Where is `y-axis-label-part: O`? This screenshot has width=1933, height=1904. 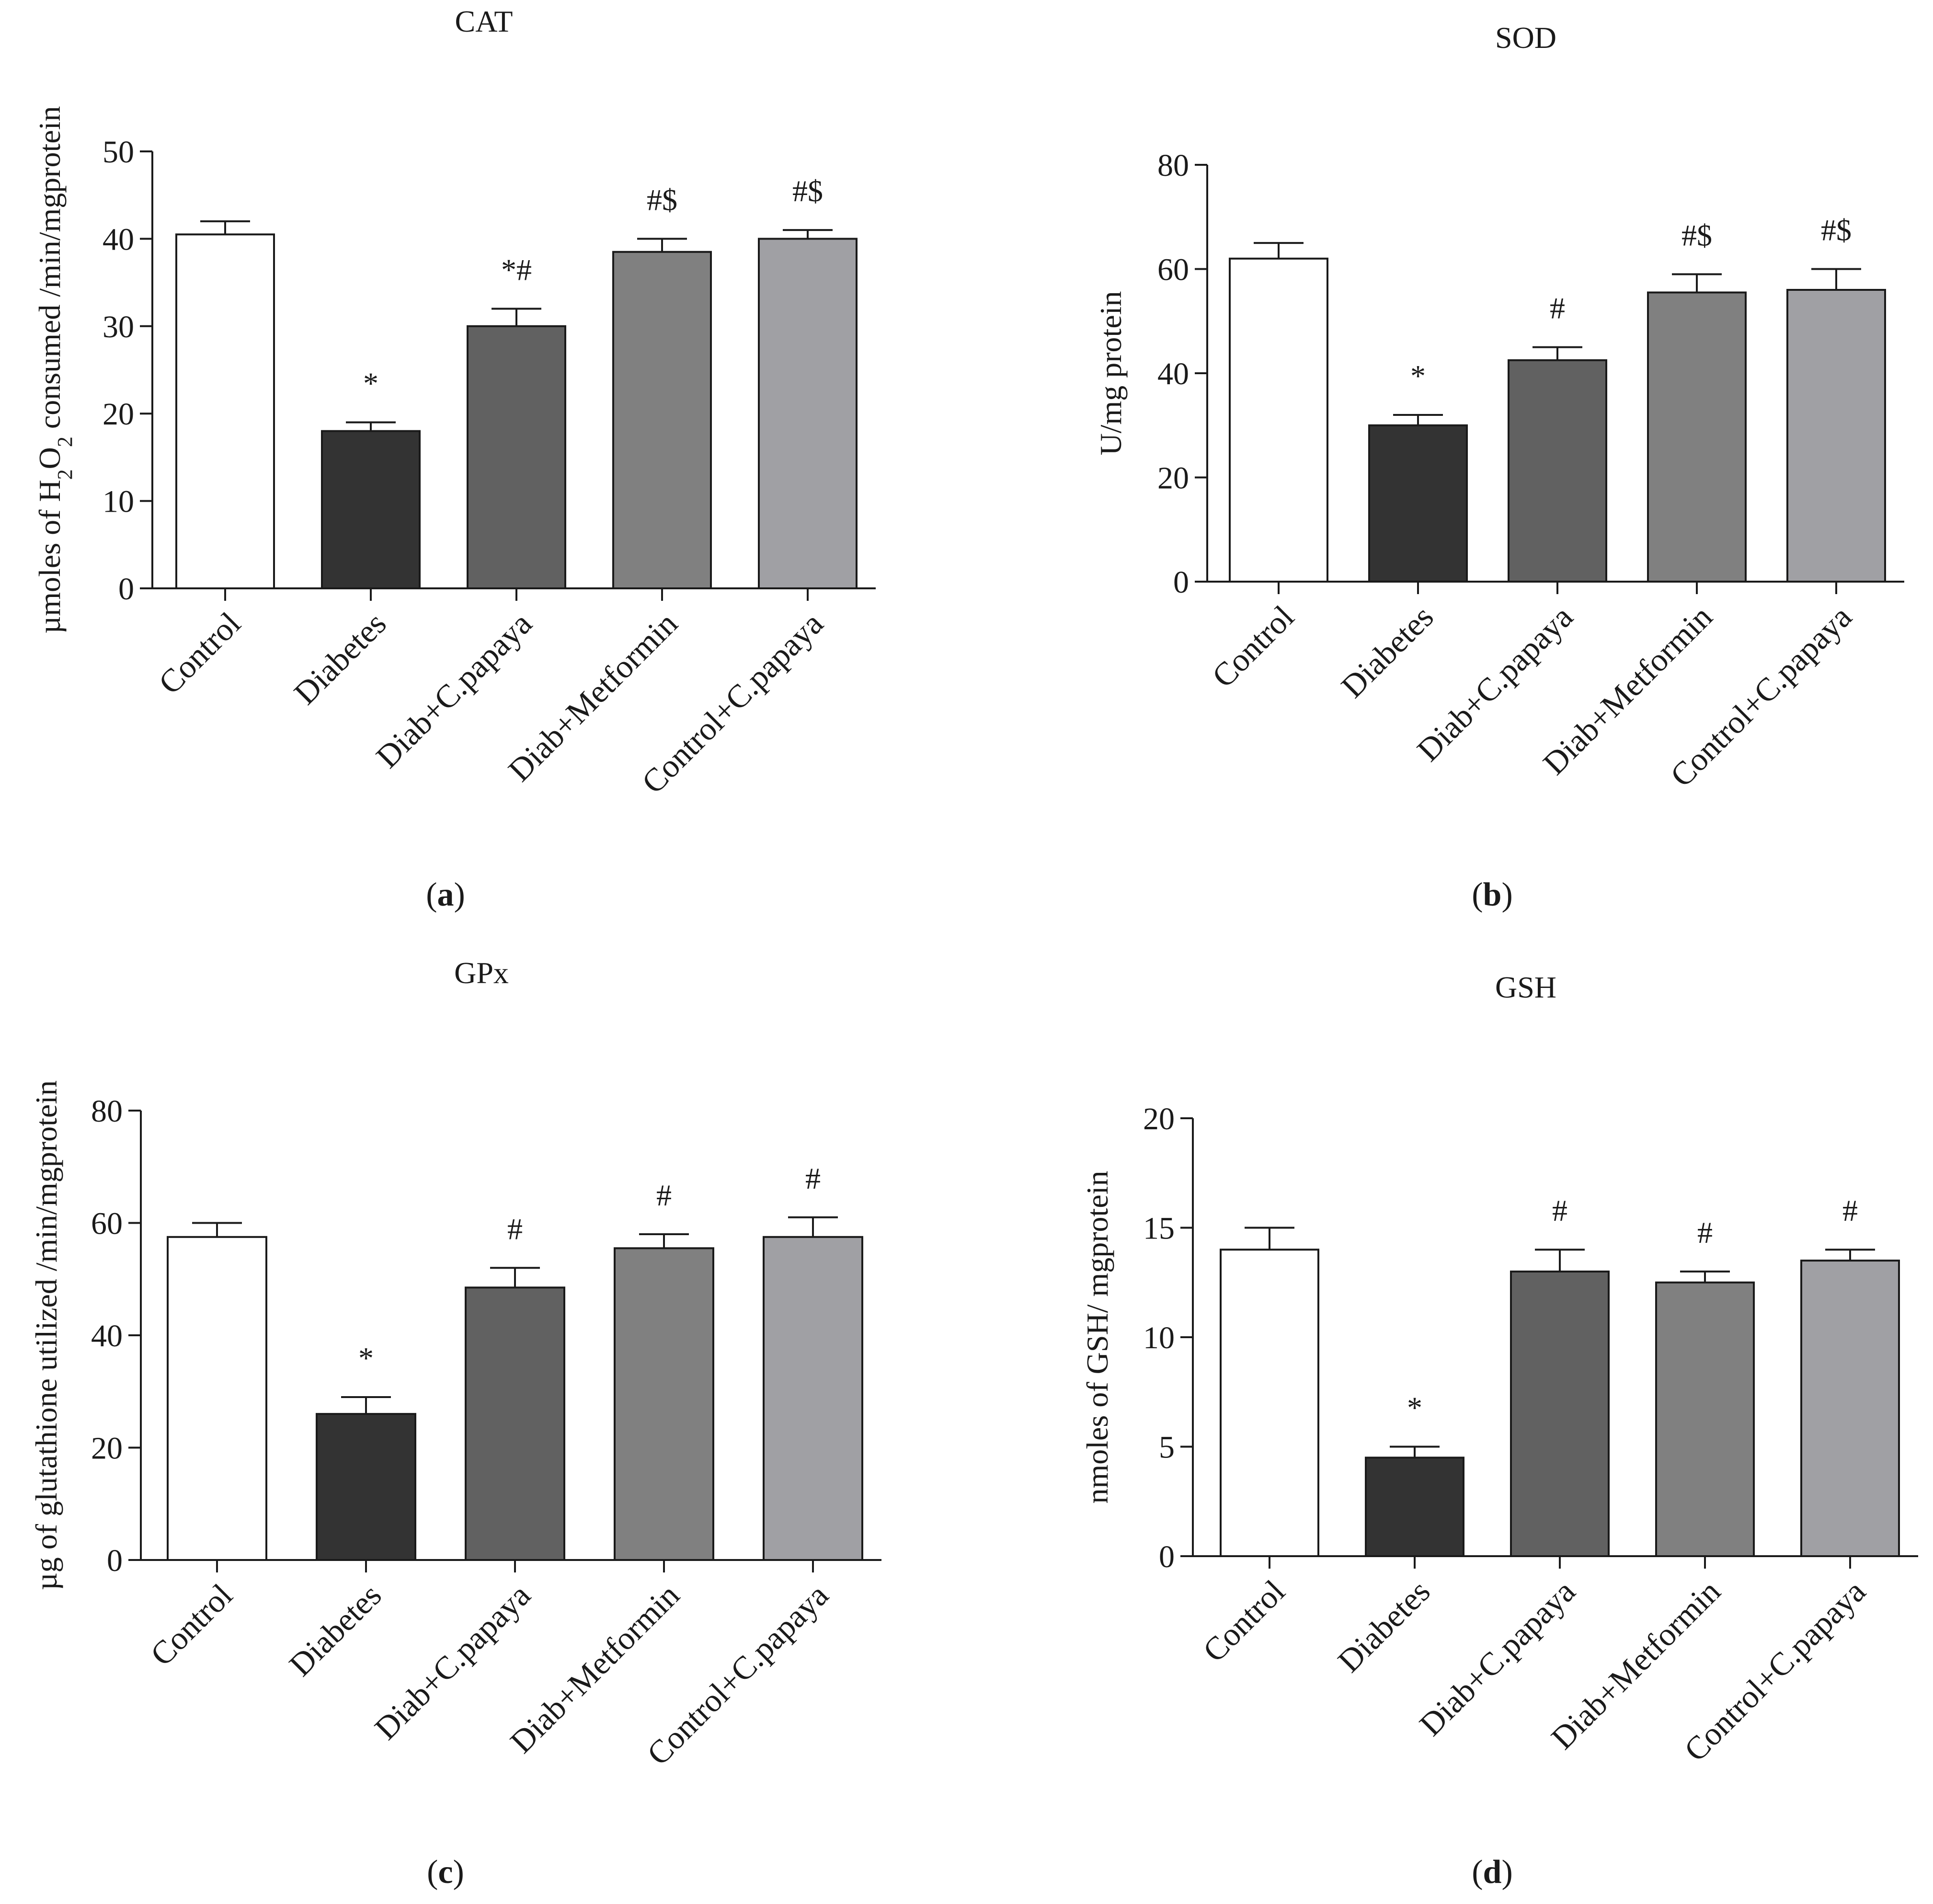 y-axis-label-part: O is located at coordinates (50, 458).